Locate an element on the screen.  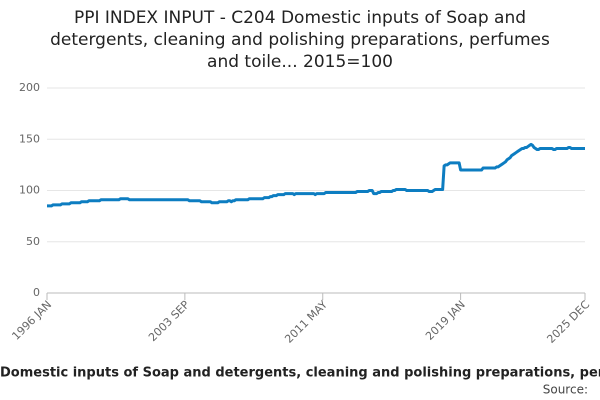
y-tick-label: 0 is located at coordinates (36, 292).